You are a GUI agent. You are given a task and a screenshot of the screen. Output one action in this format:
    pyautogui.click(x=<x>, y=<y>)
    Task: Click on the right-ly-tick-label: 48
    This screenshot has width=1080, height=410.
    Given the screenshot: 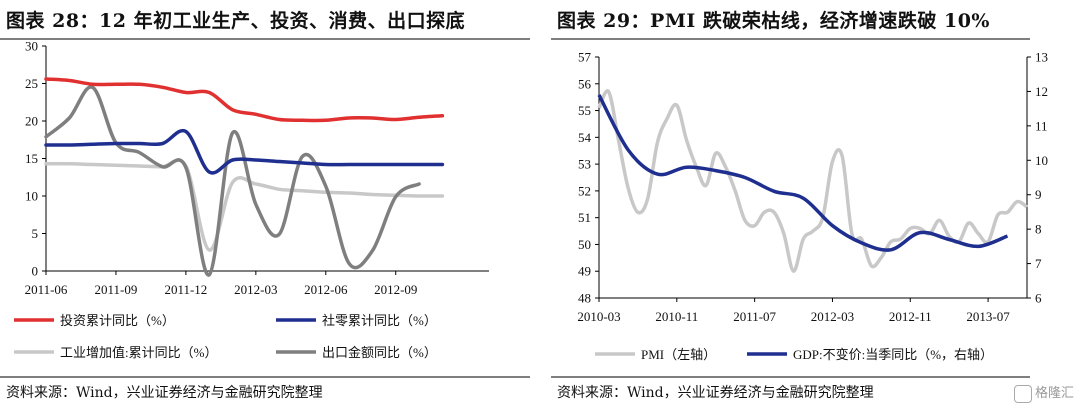 What is the action you would take?
    pyautogui.click(x=584, y=298)
    